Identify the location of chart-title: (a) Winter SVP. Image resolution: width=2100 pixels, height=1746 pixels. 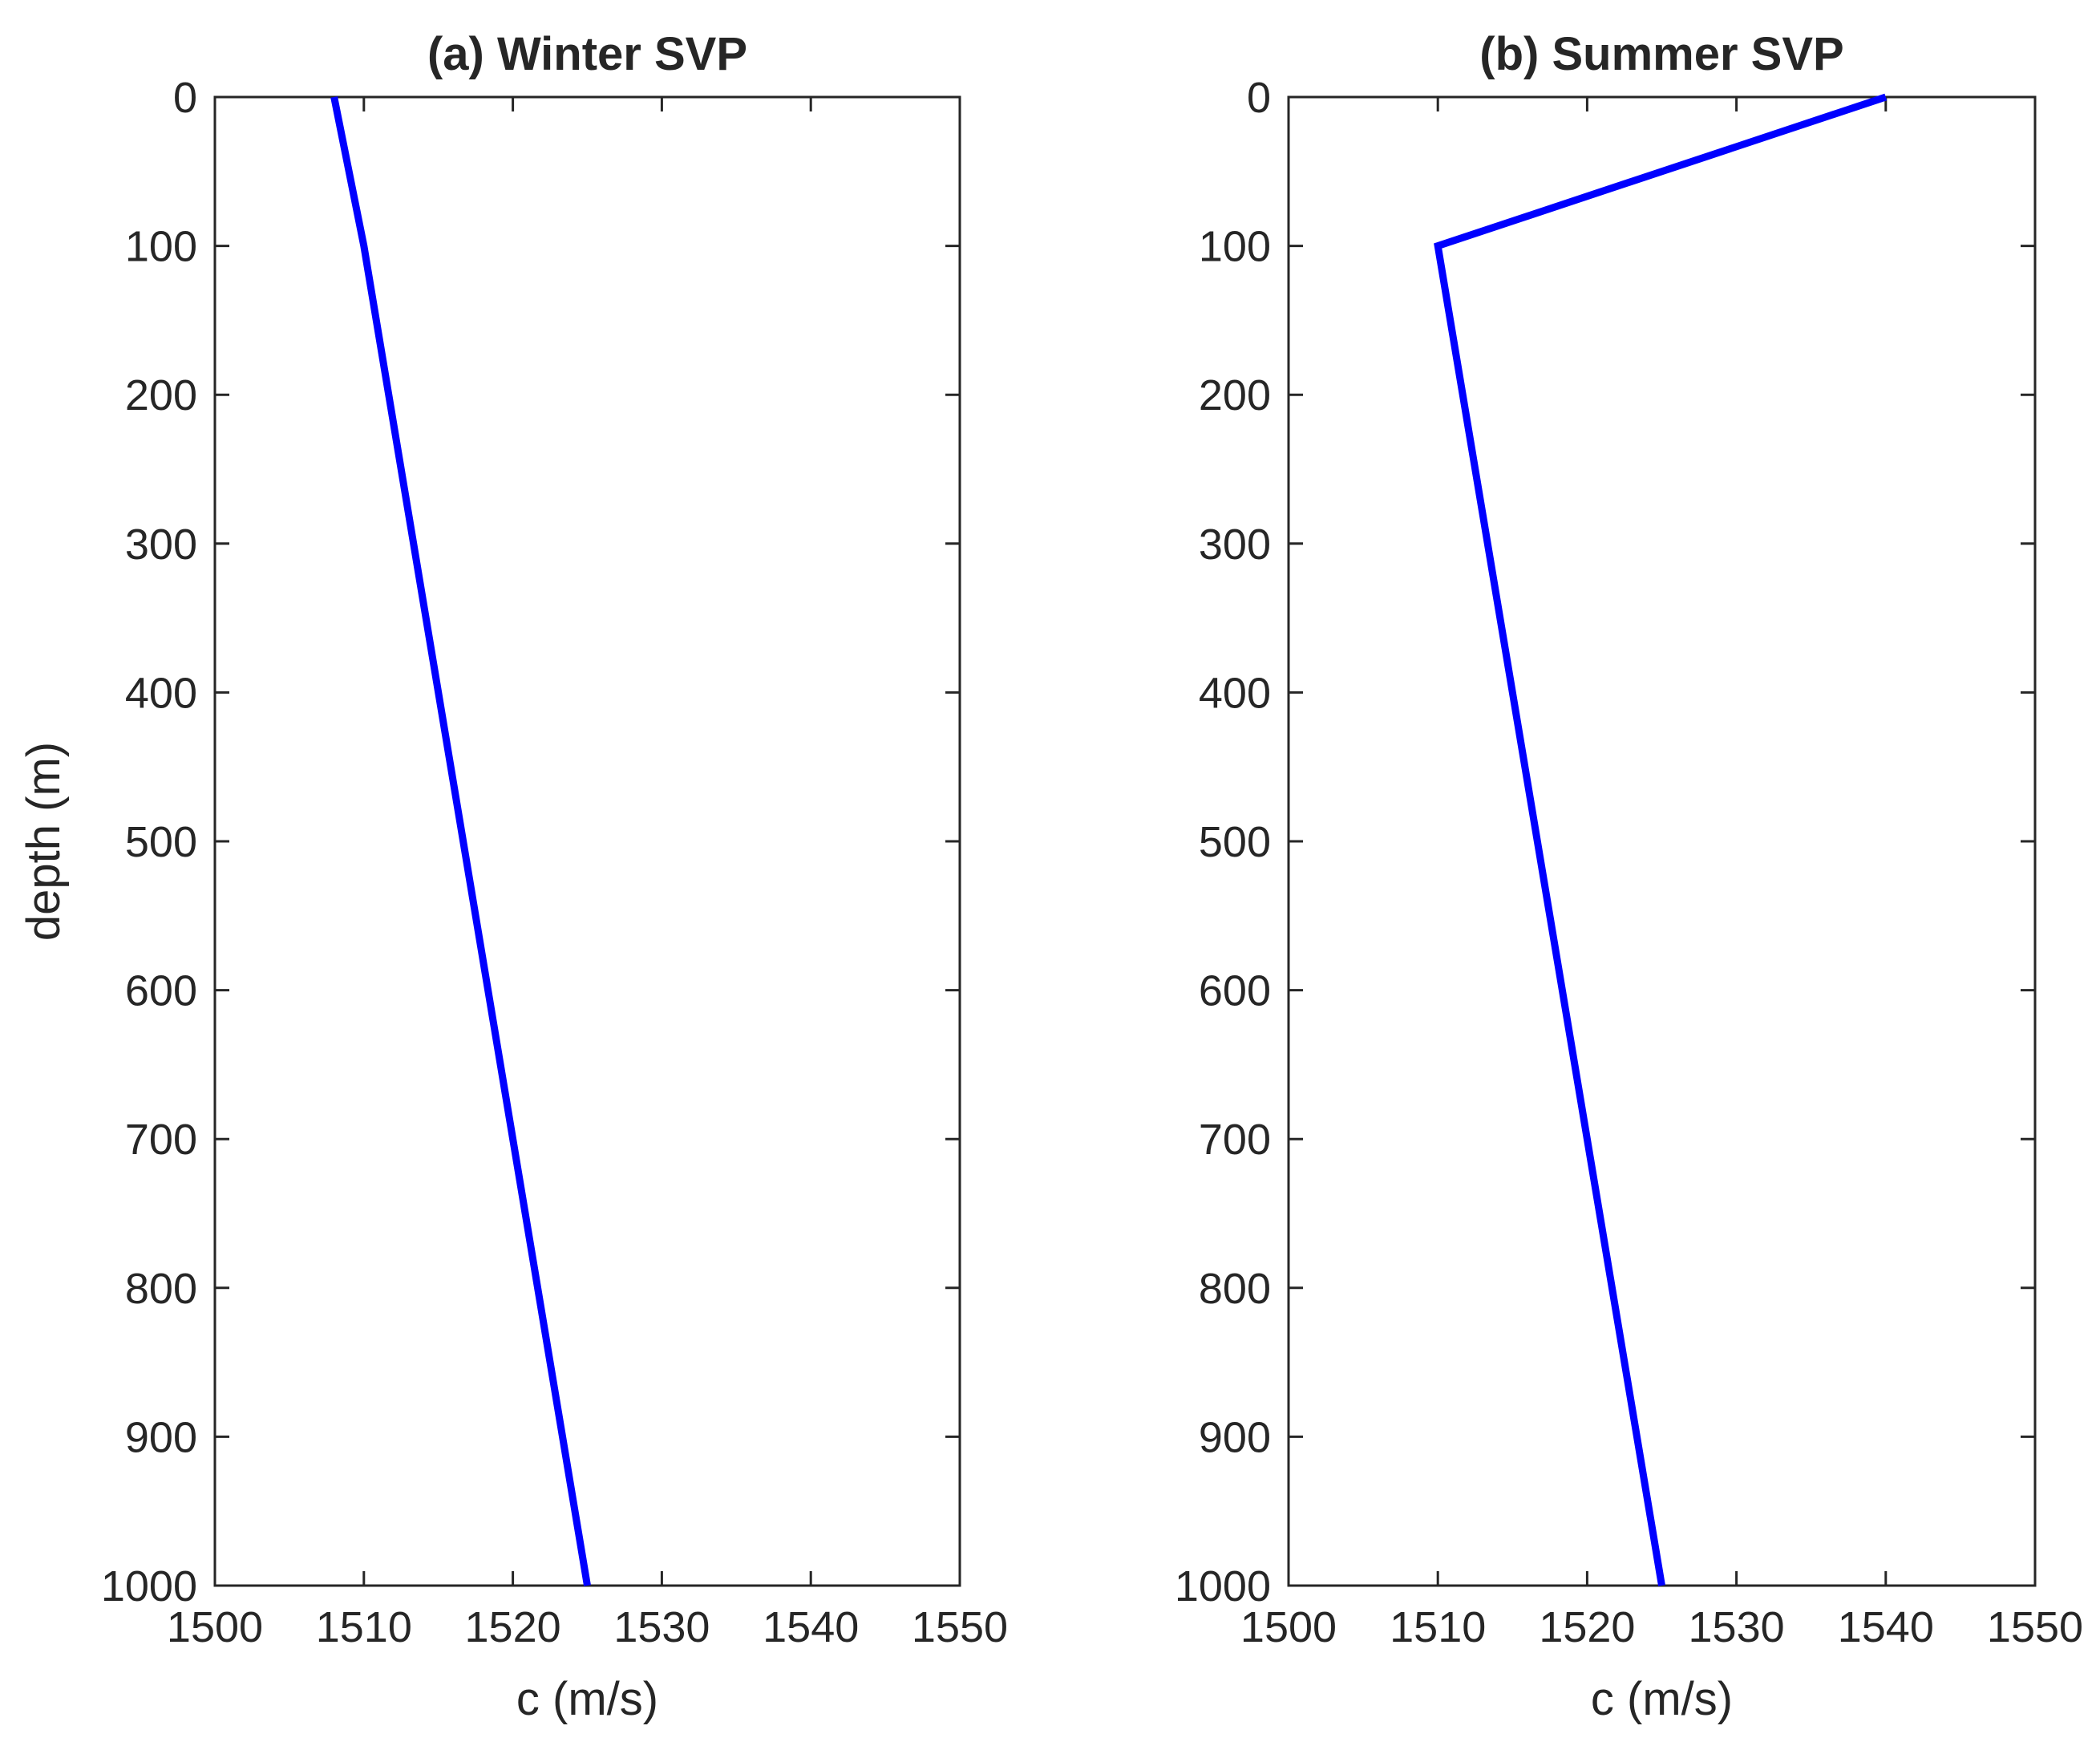
(587, 54).